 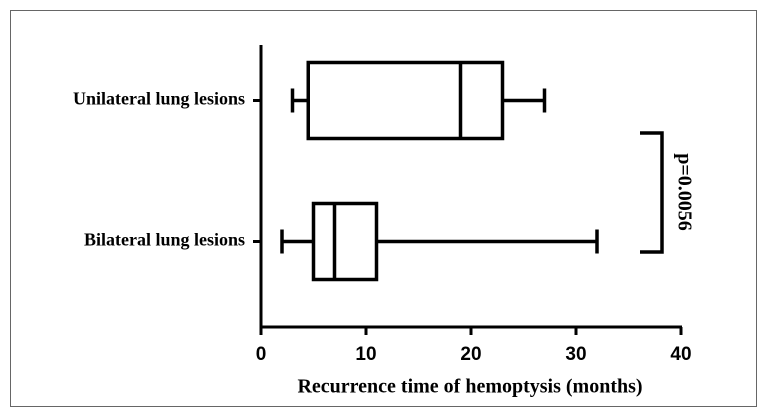 What do you see at coordinates (652, 192) in the screenshot?
I see `significance-bracket` at bounding box center [652, 192].